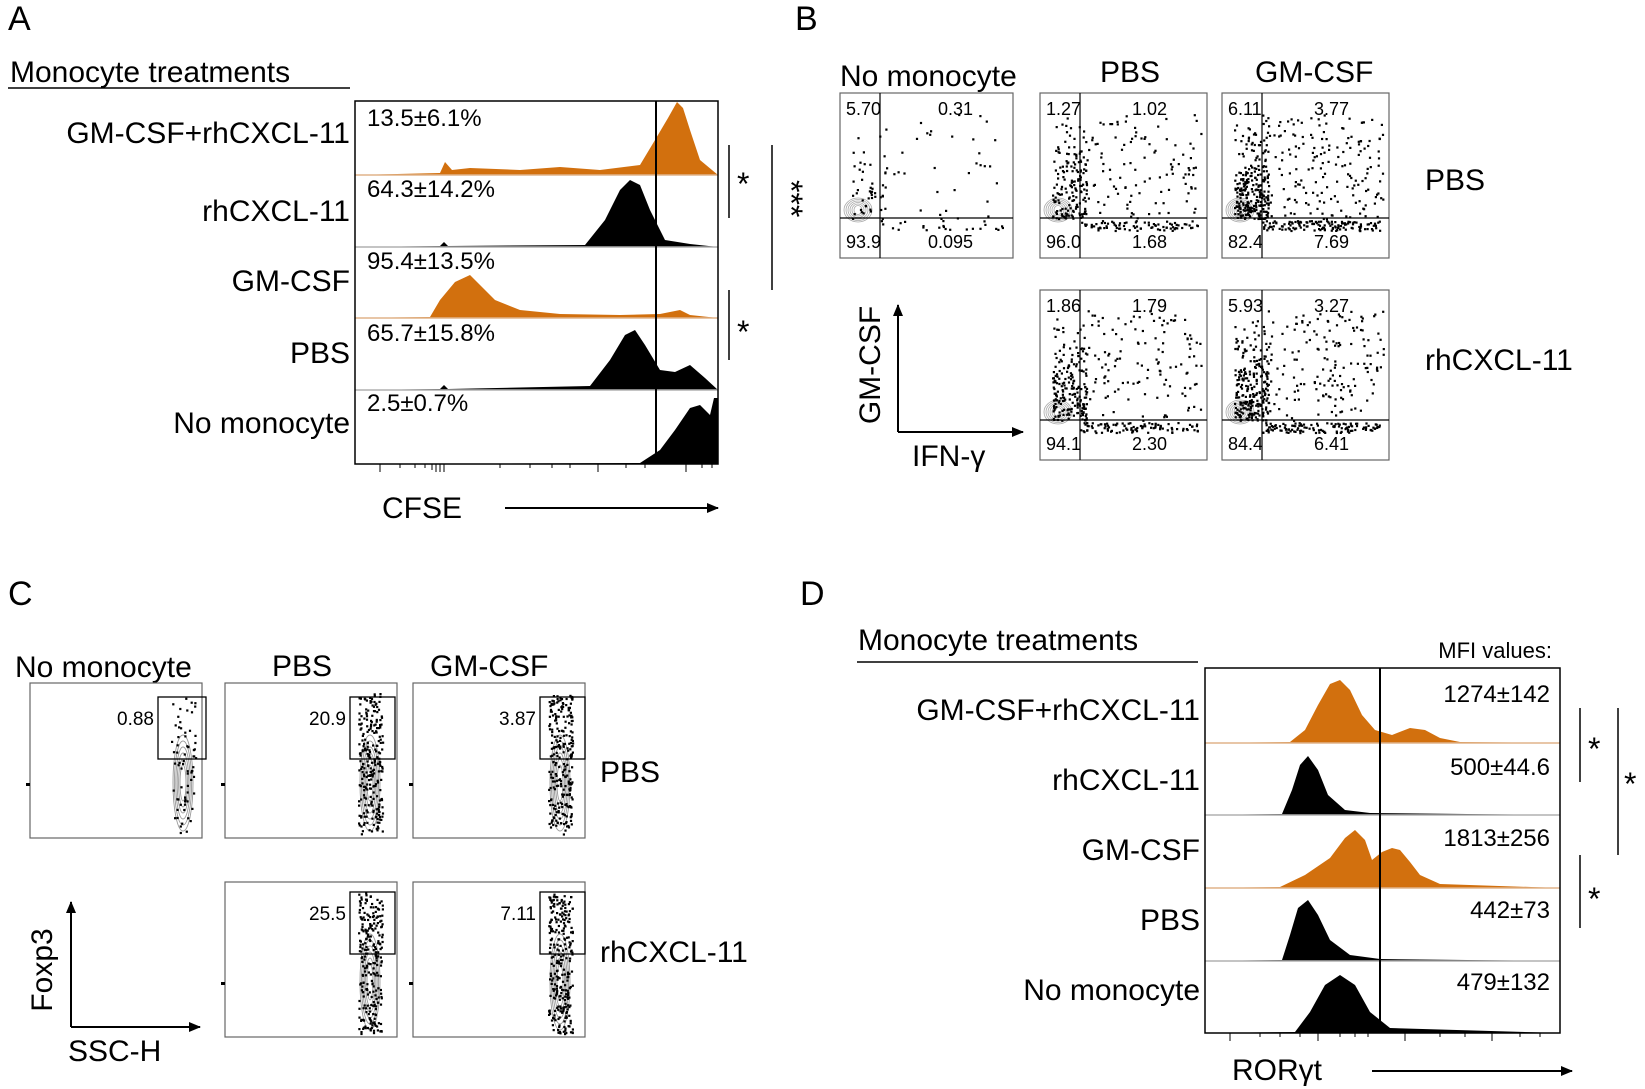  Describe the element at coordinates (276, 211) in the screenshot. I see `row-label-rhcxcl11: rhCXCL-11` at that location.